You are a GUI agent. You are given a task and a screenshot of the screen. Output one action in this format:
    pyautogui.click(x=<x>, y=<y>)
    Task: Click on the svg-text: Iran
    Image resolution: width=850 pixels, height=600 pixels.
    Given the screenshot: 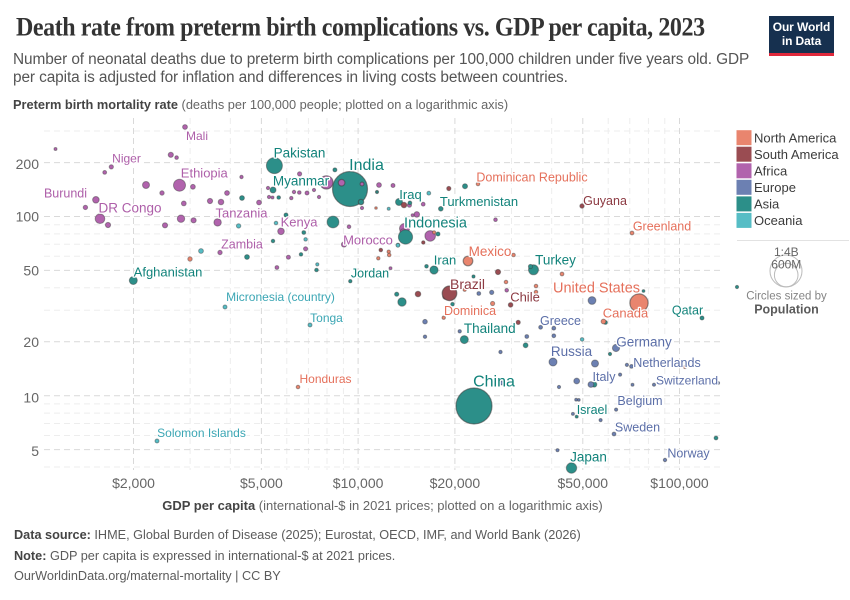 What is the action you would take?
    pyautogui.click(x=445, y=260)
    